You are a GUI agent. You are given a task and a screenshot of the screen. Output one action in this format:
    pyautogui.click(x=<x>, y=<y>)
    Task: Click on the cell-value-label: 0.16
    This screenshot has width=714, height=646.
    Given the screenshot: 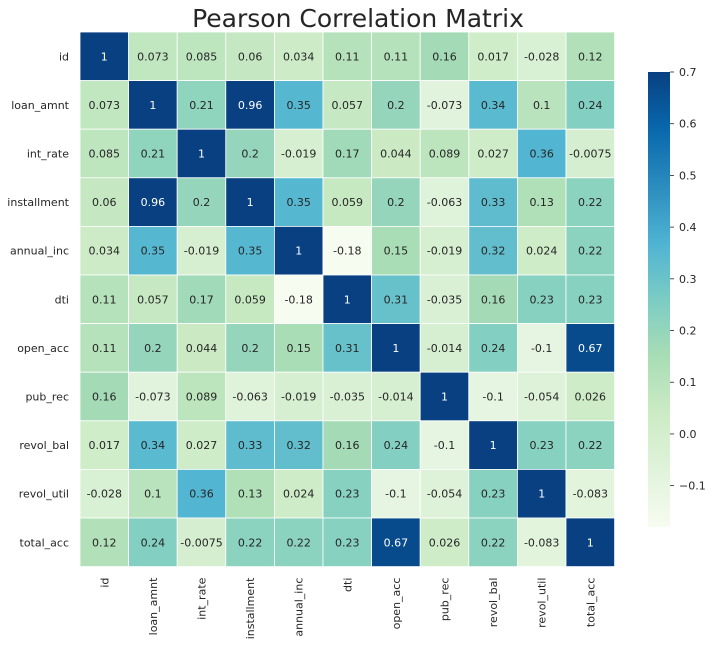 What is the action you would take?
    pyautogui.click(x=347, y=445)
    